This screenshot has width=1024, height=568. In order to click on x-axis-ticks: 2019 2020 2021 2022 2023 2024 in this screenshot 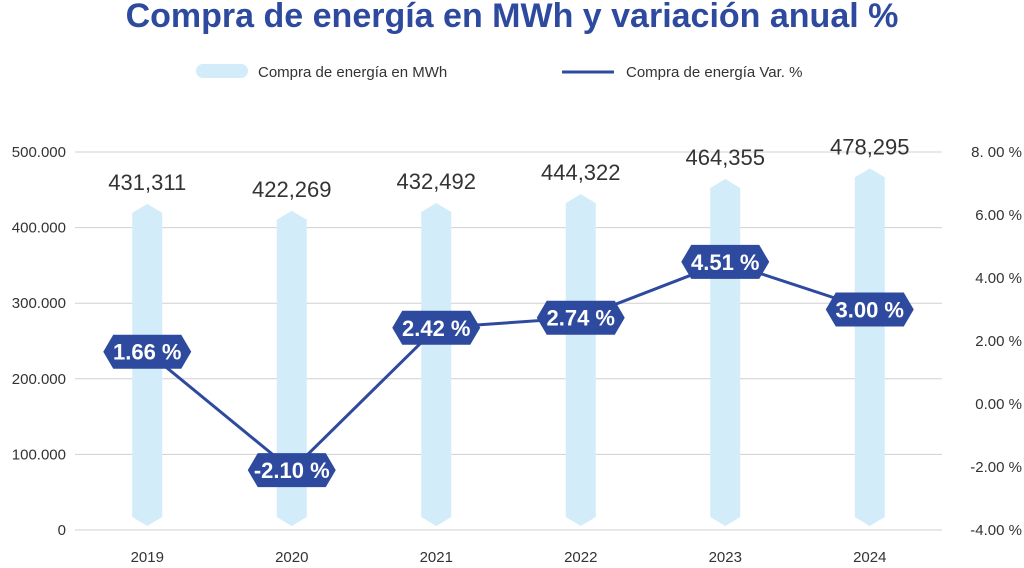, I will do `click(509, 557)`.